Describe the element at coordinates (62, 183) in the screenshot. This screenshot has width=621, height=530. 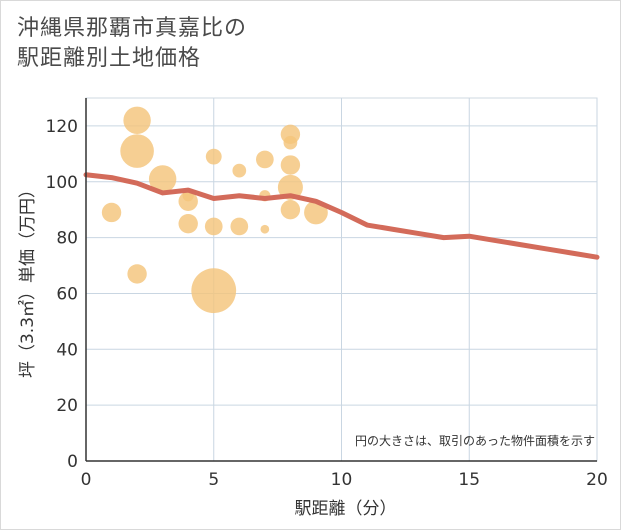
I see `y-tick-label: 100` at that location.